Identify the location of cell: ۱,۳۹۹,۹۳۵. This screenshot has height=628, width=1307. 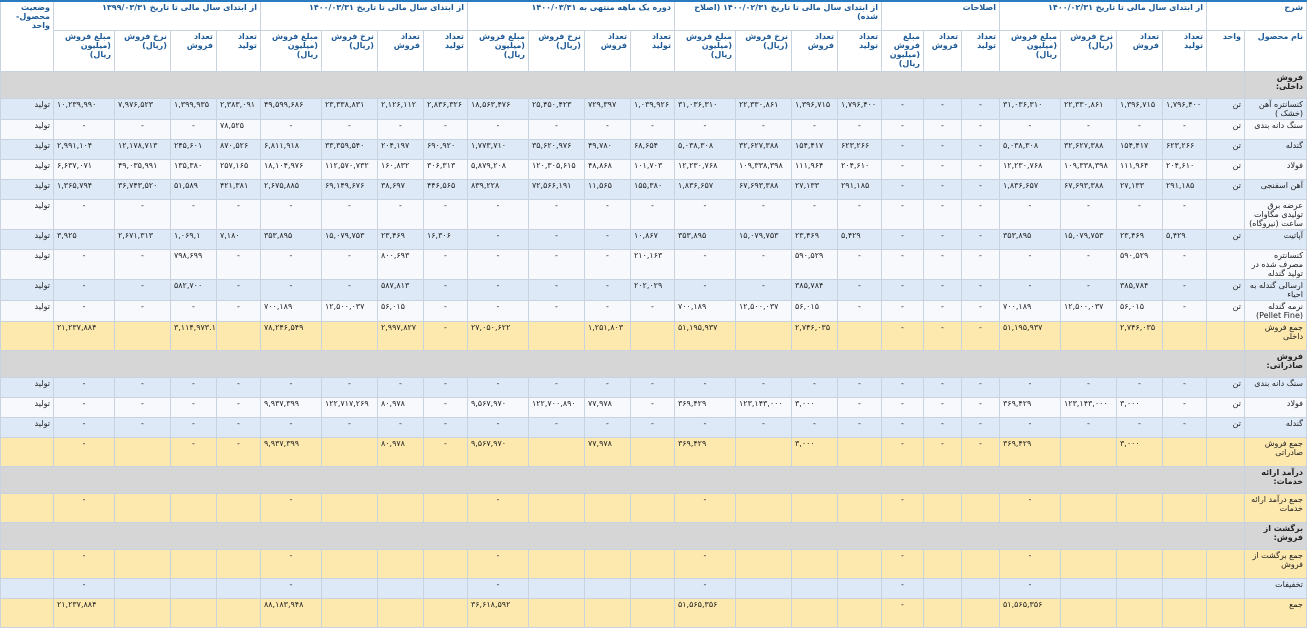
(193, 109).